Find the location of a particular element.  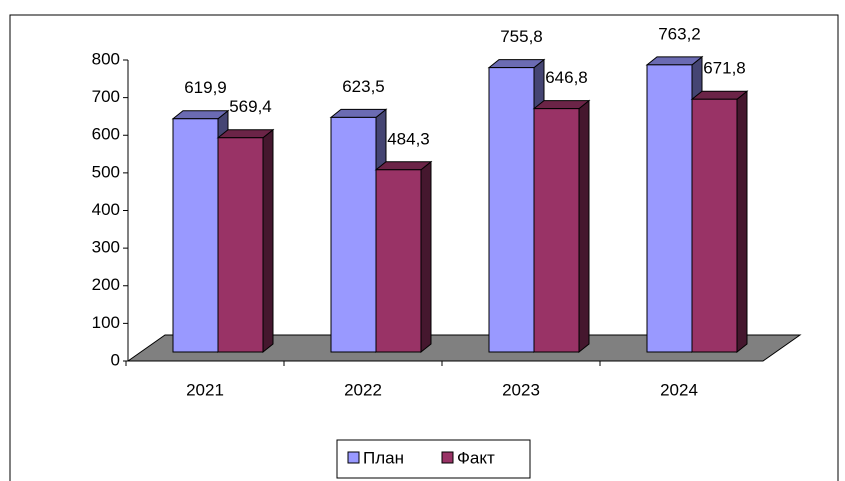

y-tick-label: 0 is located at coordinates (115, 359).